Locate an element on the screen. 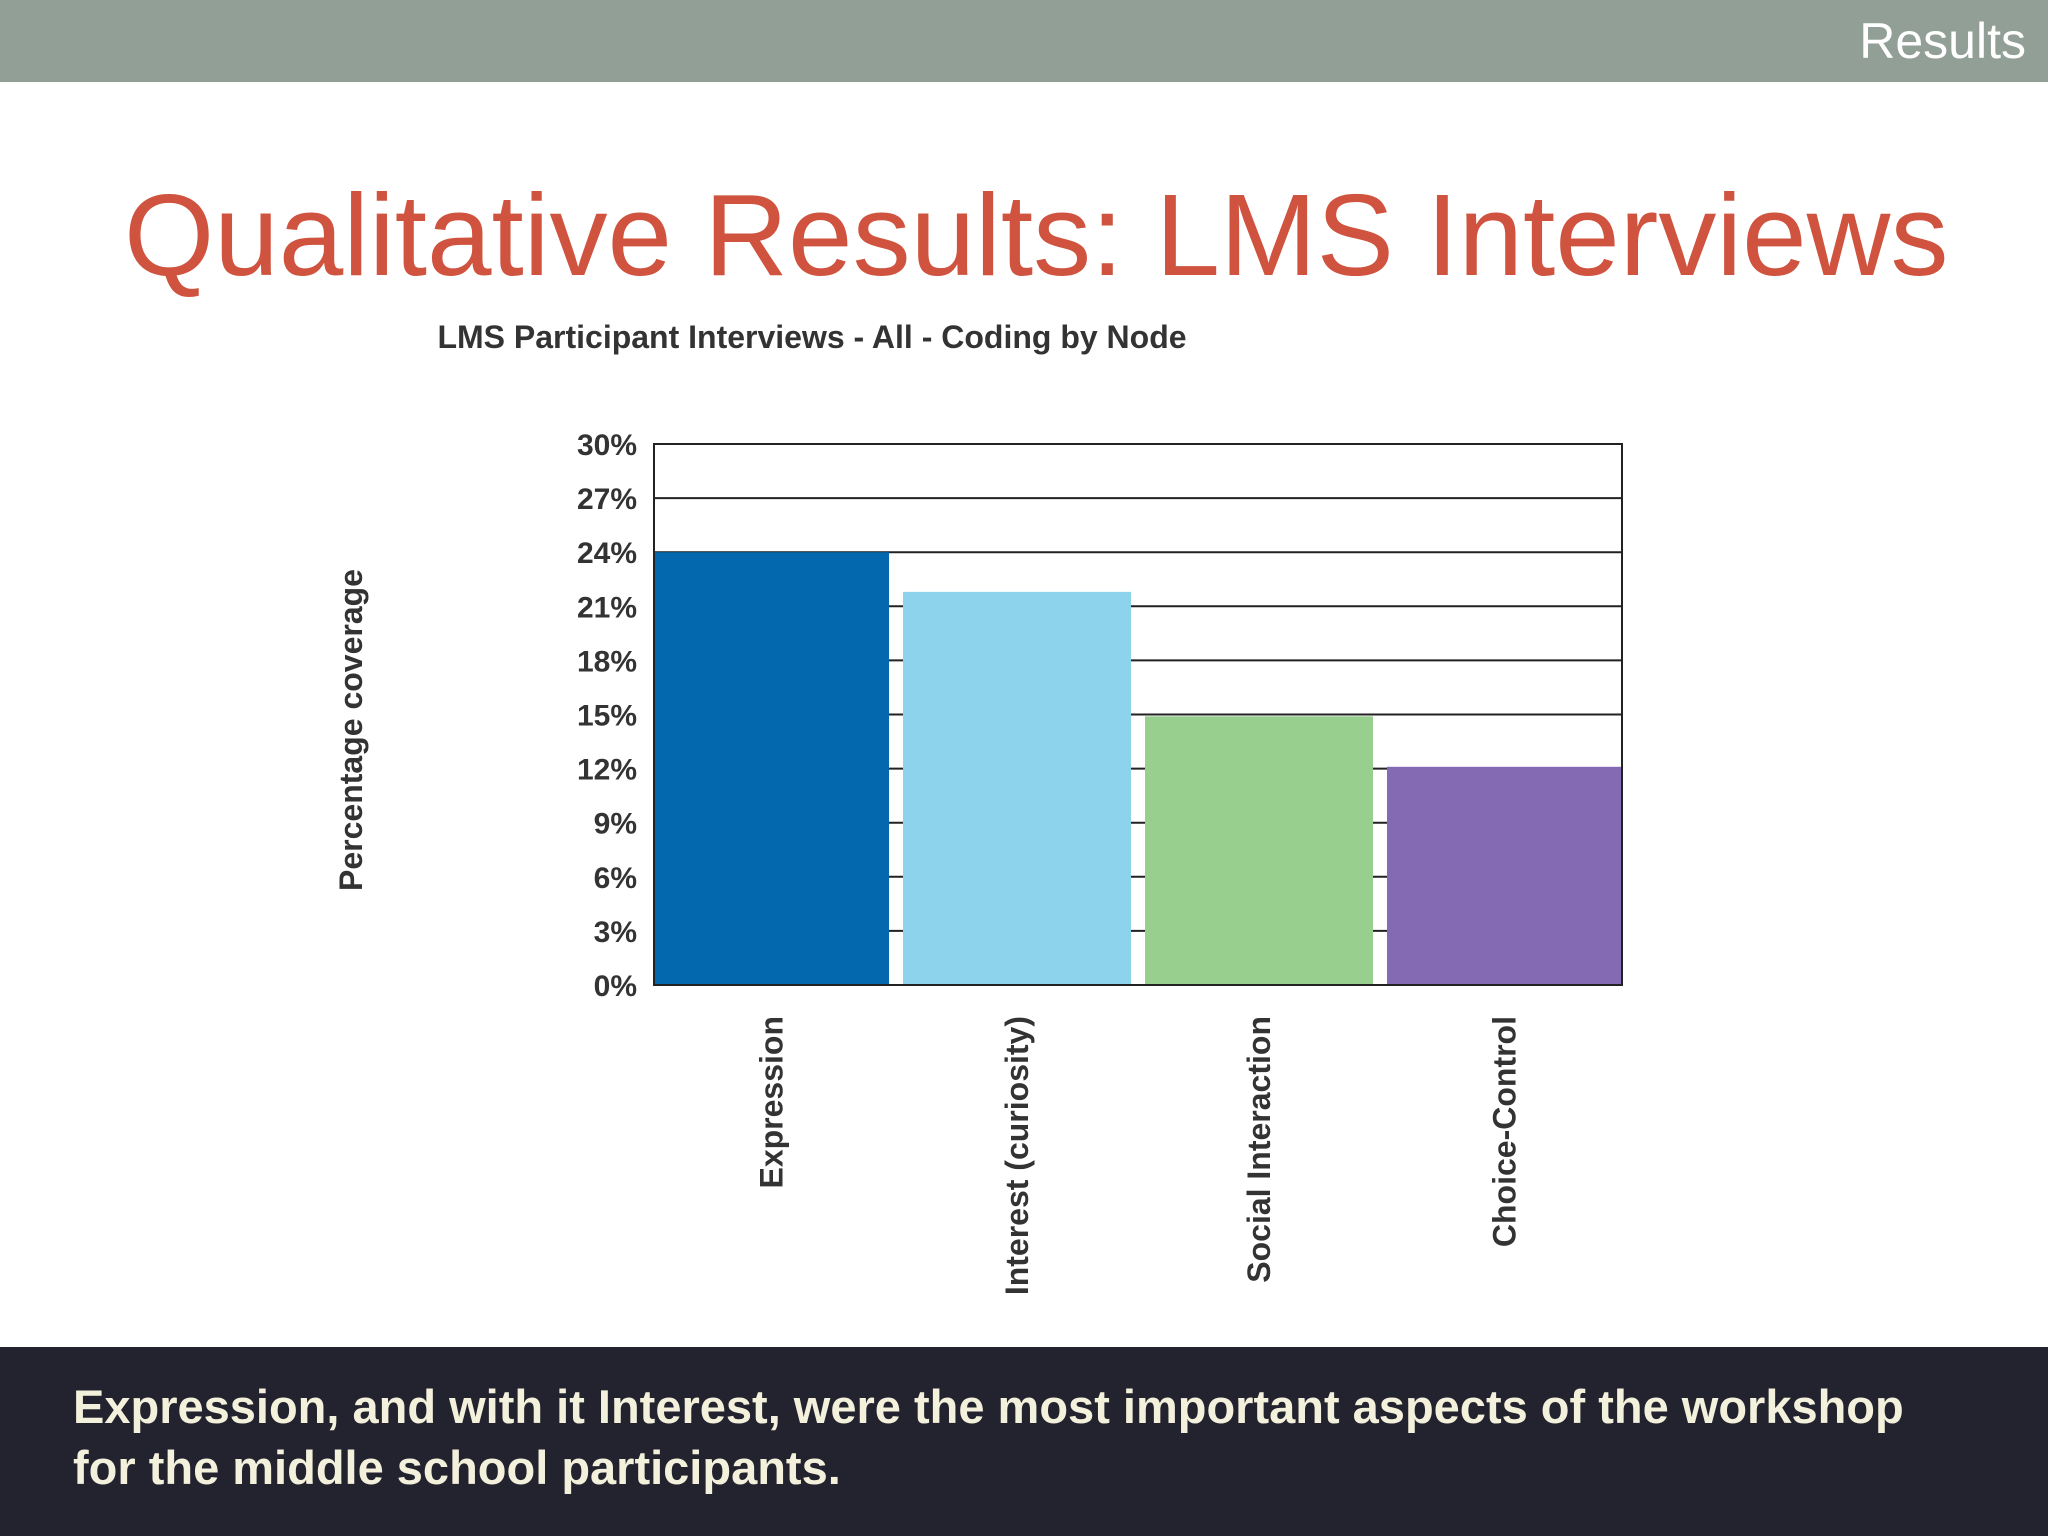 The height and width of the screenshot is (1536, 2048). x-tick-label: Choice-Control is located at coordinates (1505, 1131).